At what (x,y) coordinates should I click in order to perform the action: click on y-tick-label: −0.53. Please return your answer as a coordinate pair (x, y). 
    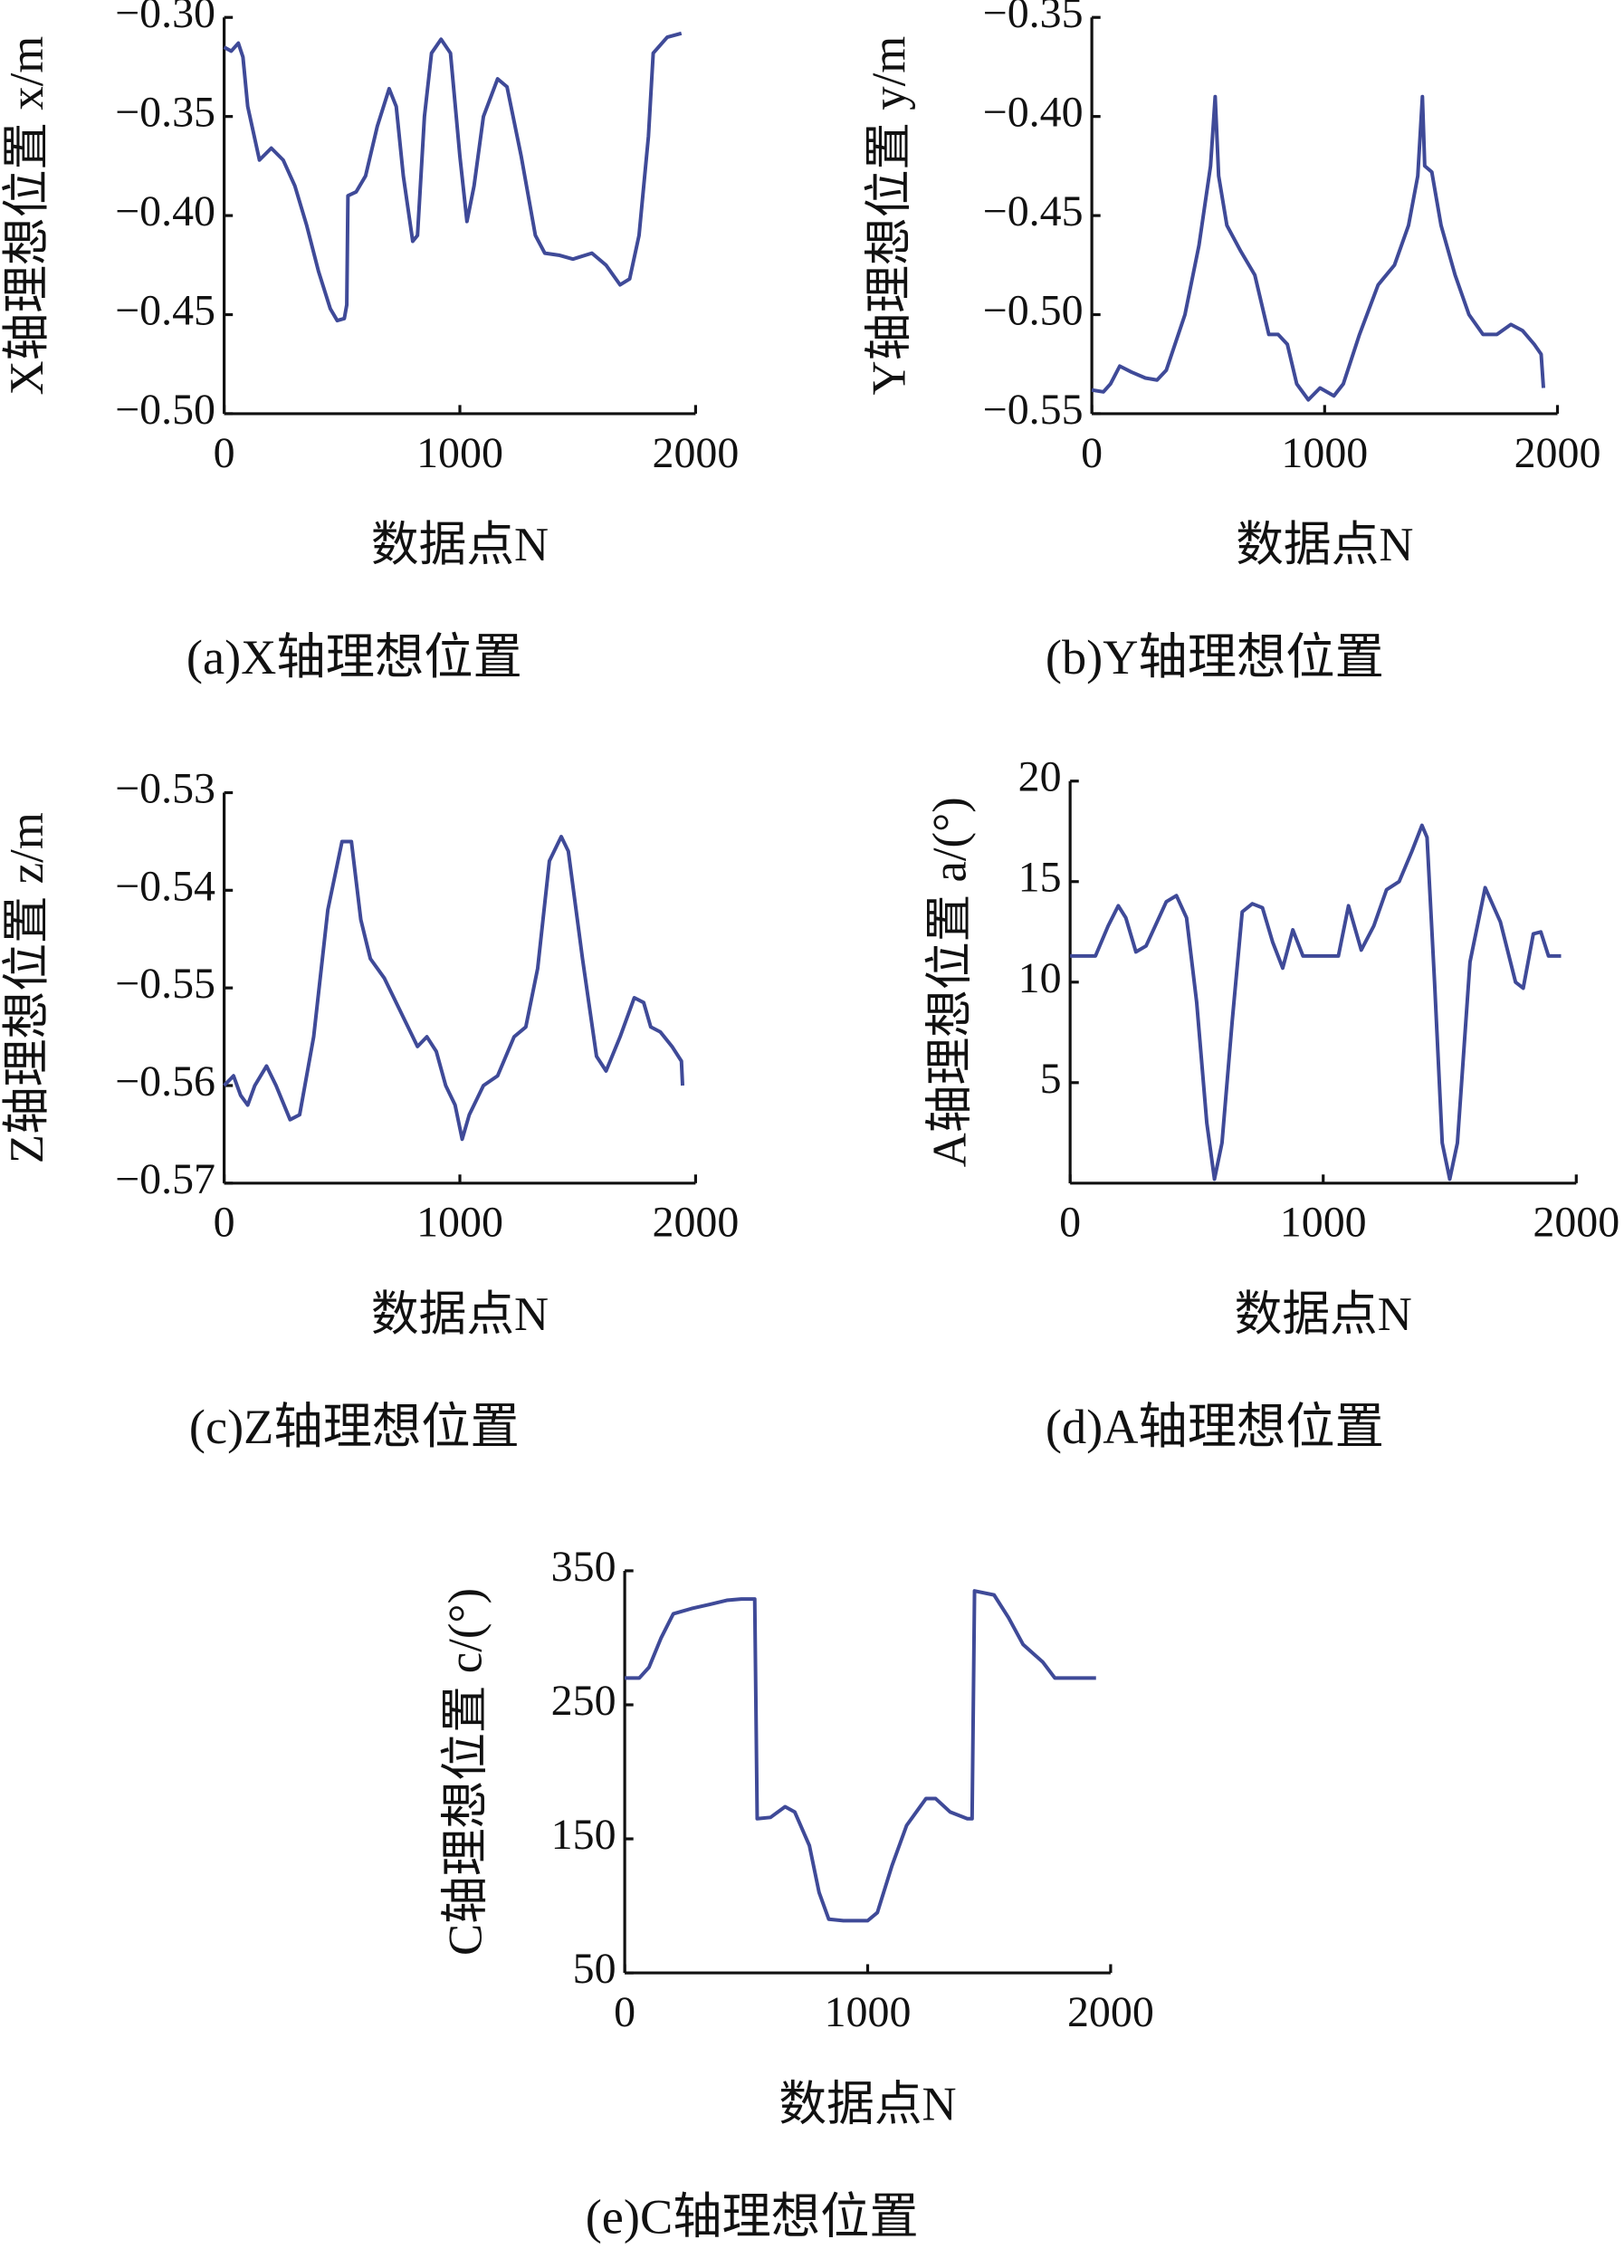
    Looking at the image, I should click on (165, 788).